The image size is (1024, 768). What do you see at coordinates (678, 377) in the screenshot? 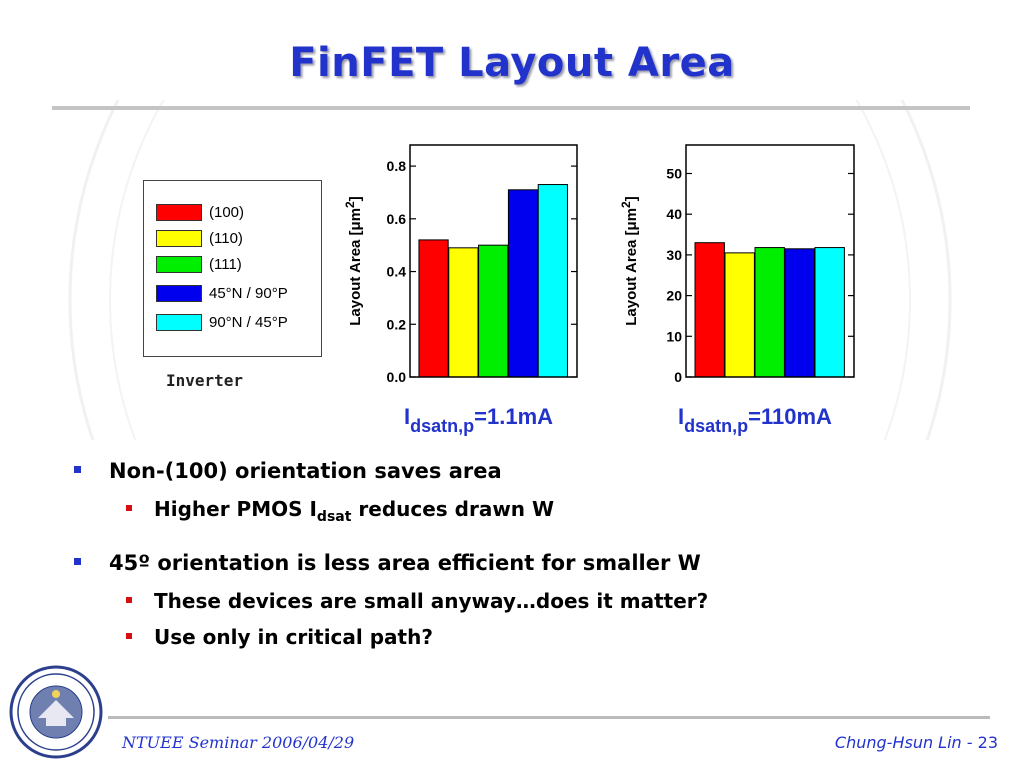
I see `y-tick-label: 0` at bounding box center [678, 377].